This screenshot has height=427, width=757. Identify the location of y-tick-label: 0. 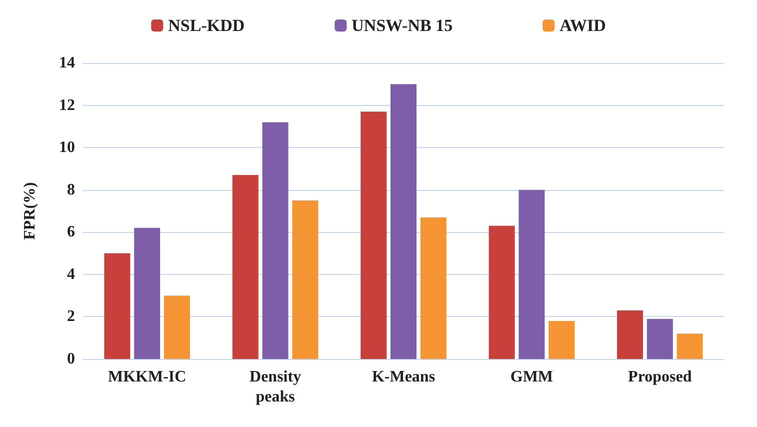
(71, 359).